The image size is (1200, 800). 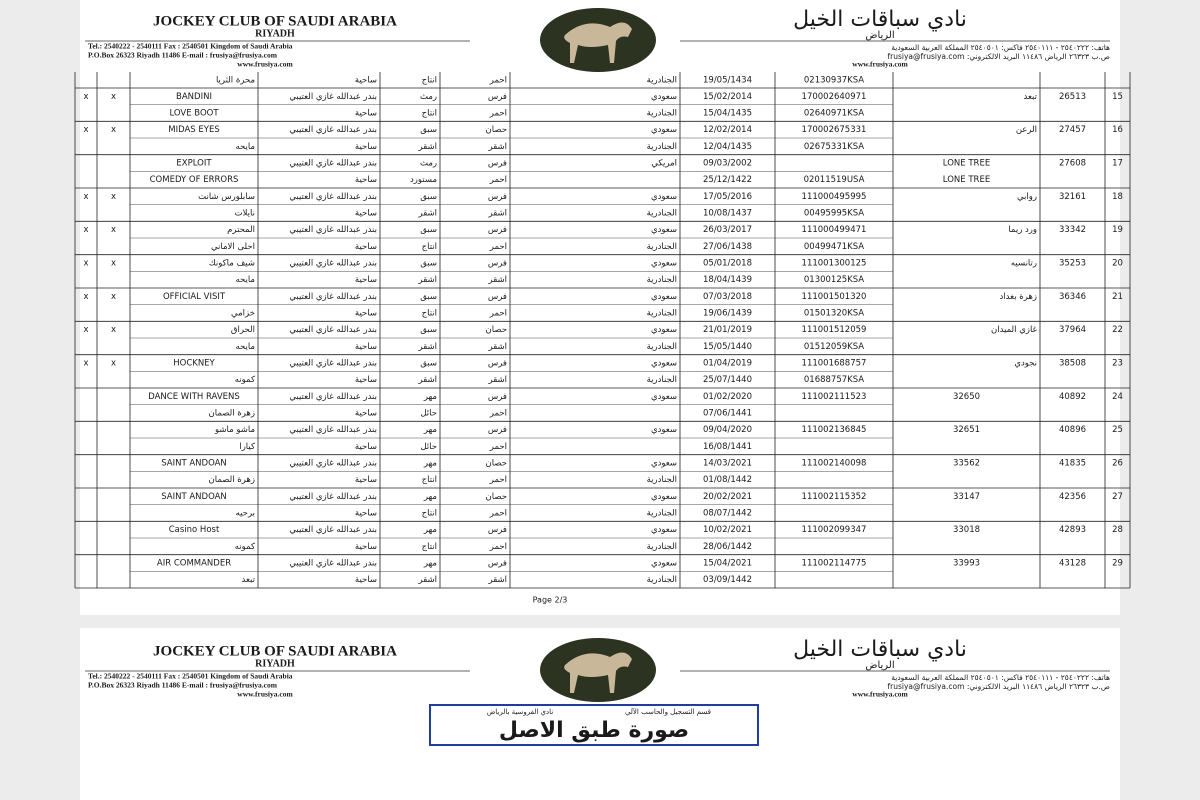 I want to click on table-cell: HOCKNEY, so click(x=194, y=364).